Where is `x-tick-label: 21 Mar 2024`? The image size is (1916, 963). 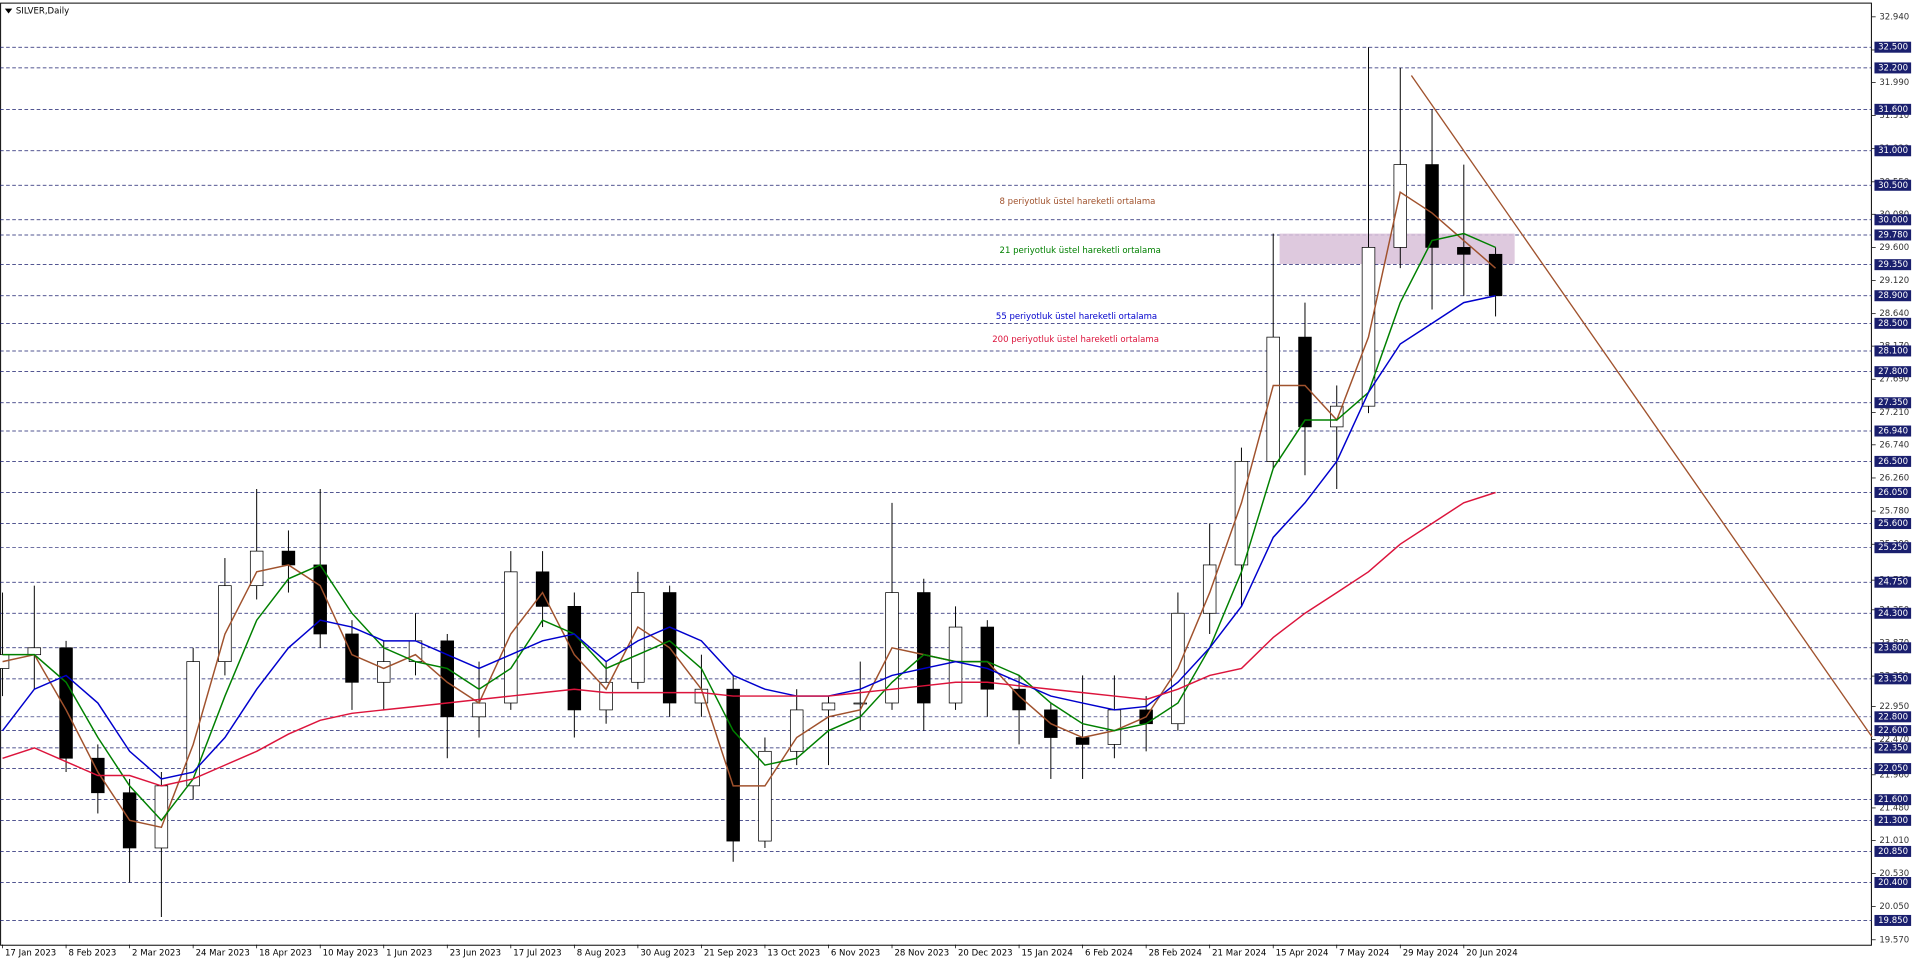 x-tick-label: 21 Mar 2024 is located at coordinates (1239, 954).